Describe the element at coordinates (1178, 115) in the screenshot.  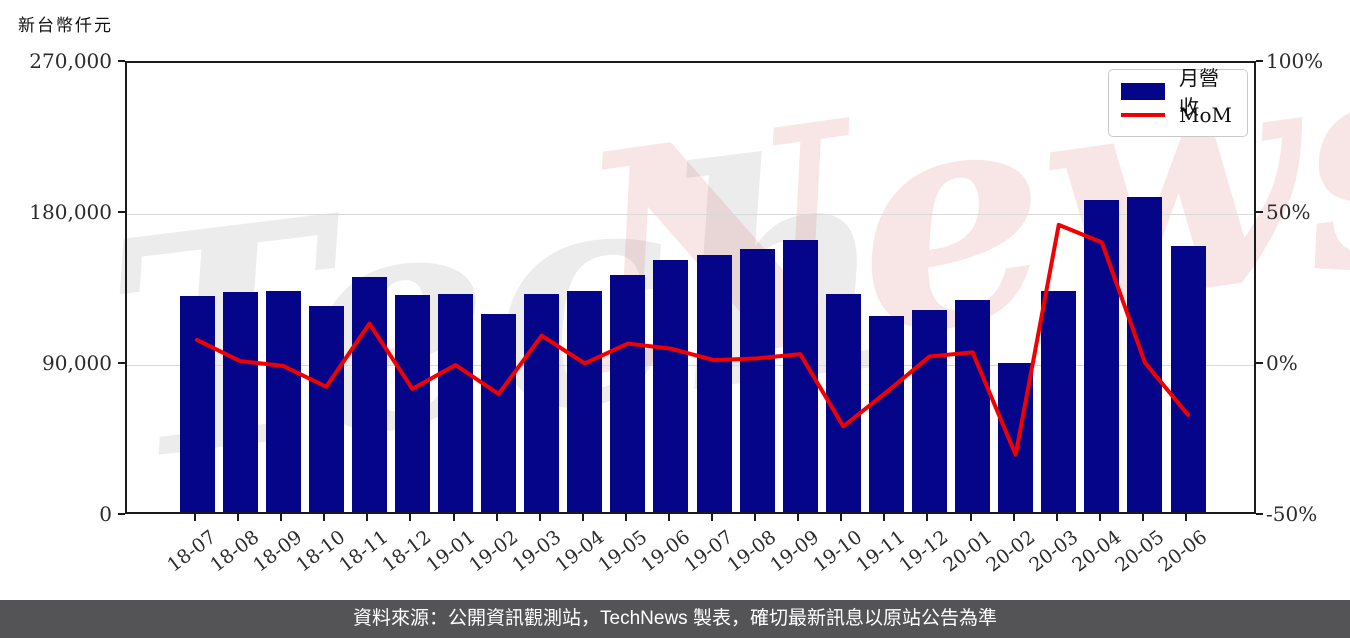
I see `legend-item-mom: MoM` at that location.